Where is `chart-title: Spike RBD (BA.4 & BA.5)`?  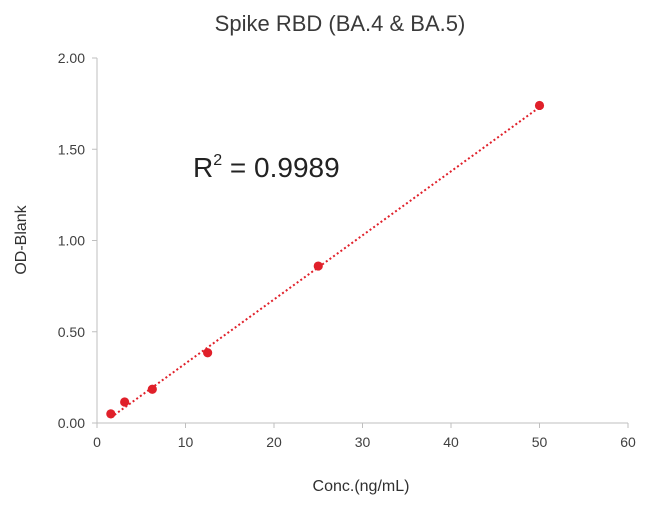
chart-title: Spike RBD (BA.4 & BA.5) is located at coordinates (340, 23).